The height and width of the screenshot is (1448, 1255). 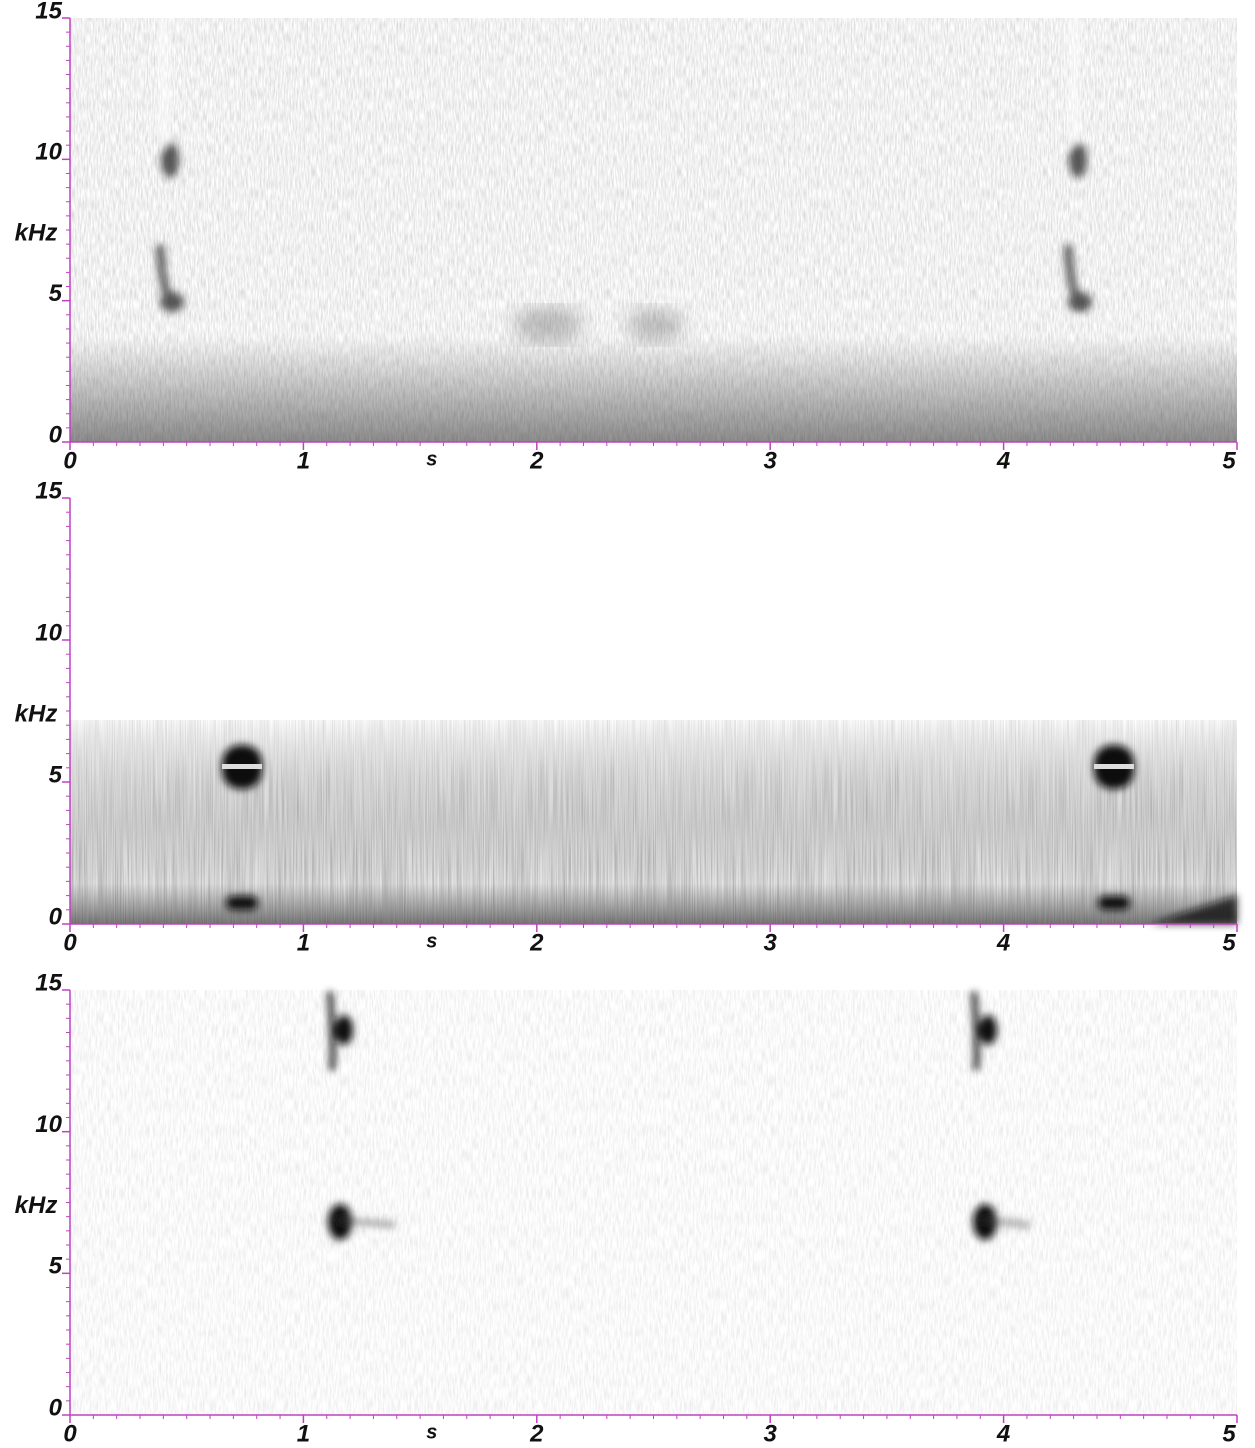 What do you see at coordinates (653, 822) in the screenshot?
I see `spectrogram-image` at bounding box center [653, 822].